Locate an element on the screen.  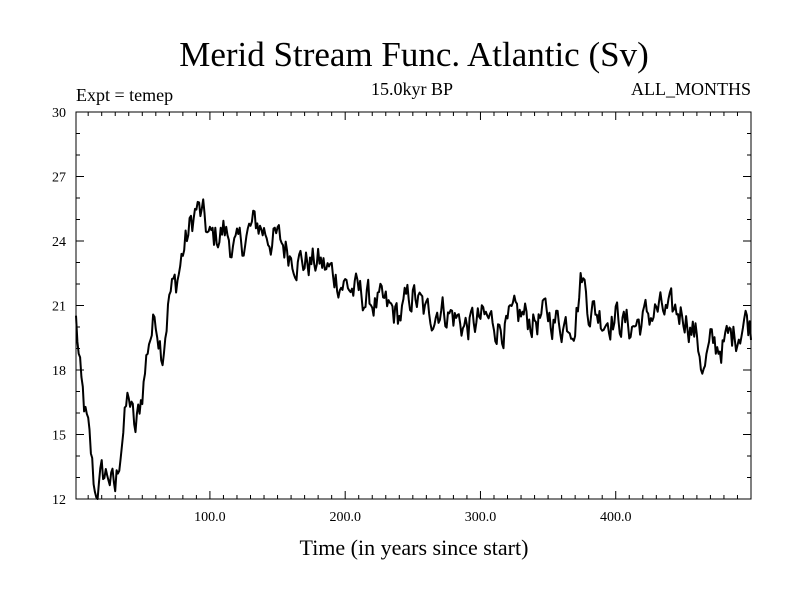
experiment-label: Expt = temep is located at coordinates (124, 95).